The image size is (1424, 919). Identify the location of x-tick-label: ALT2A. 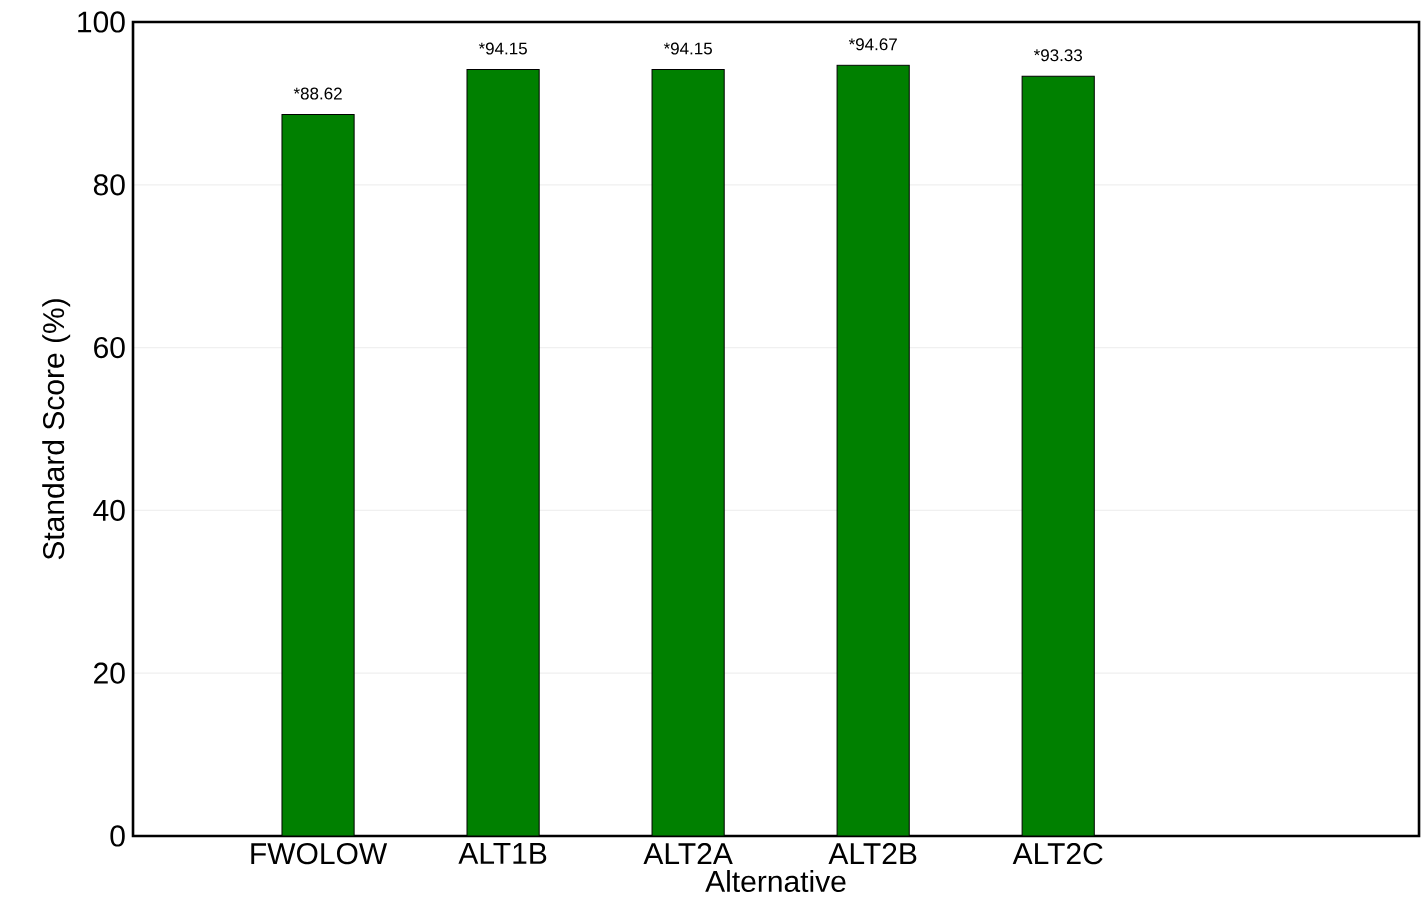
(688, 853).